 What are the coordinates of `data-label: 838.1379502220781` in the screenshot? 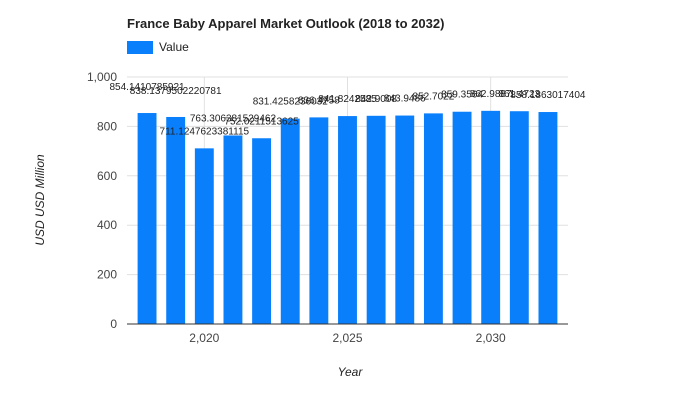 It's located at (176, 91).